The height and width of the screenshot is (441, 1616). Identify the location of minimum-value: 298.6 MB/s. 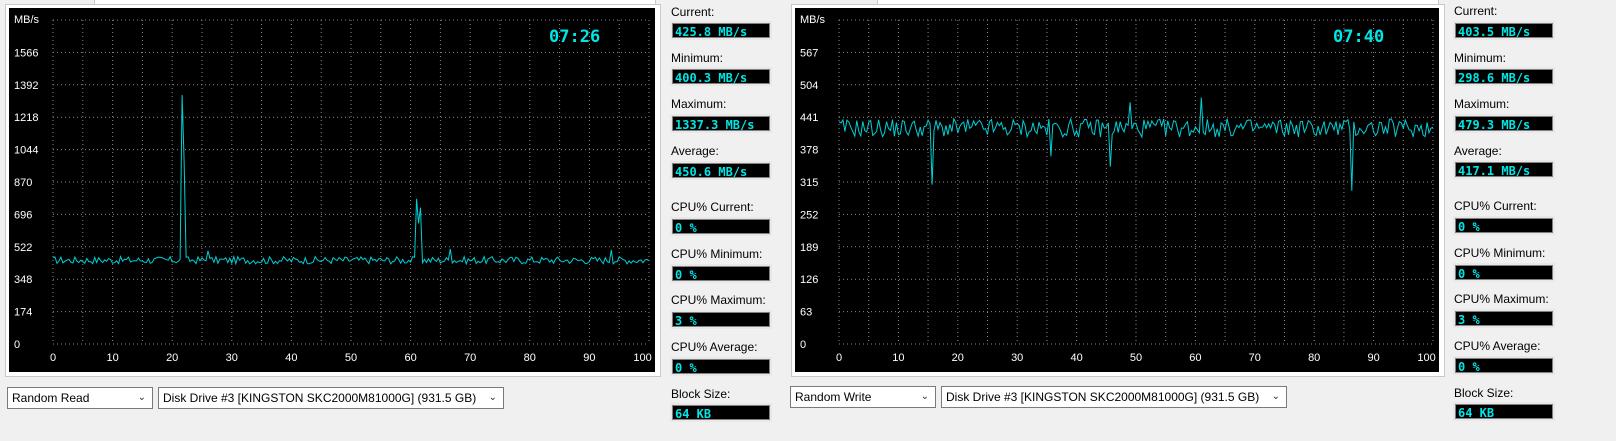
(1504, 76).